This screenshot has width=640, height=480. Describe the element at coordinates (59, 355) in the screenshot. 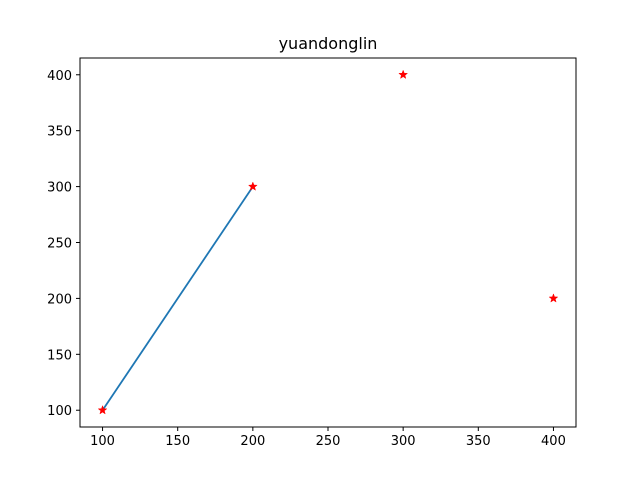

I see `y-tick-label: 150` at that location.